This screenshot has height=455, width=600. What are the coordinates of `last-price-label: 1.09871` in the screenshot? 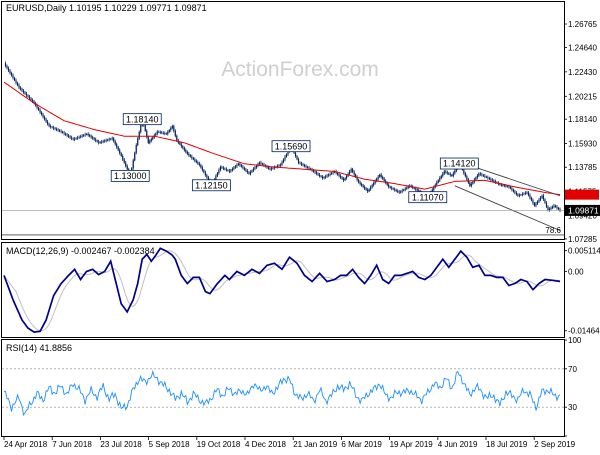 It's located at (583, 211).